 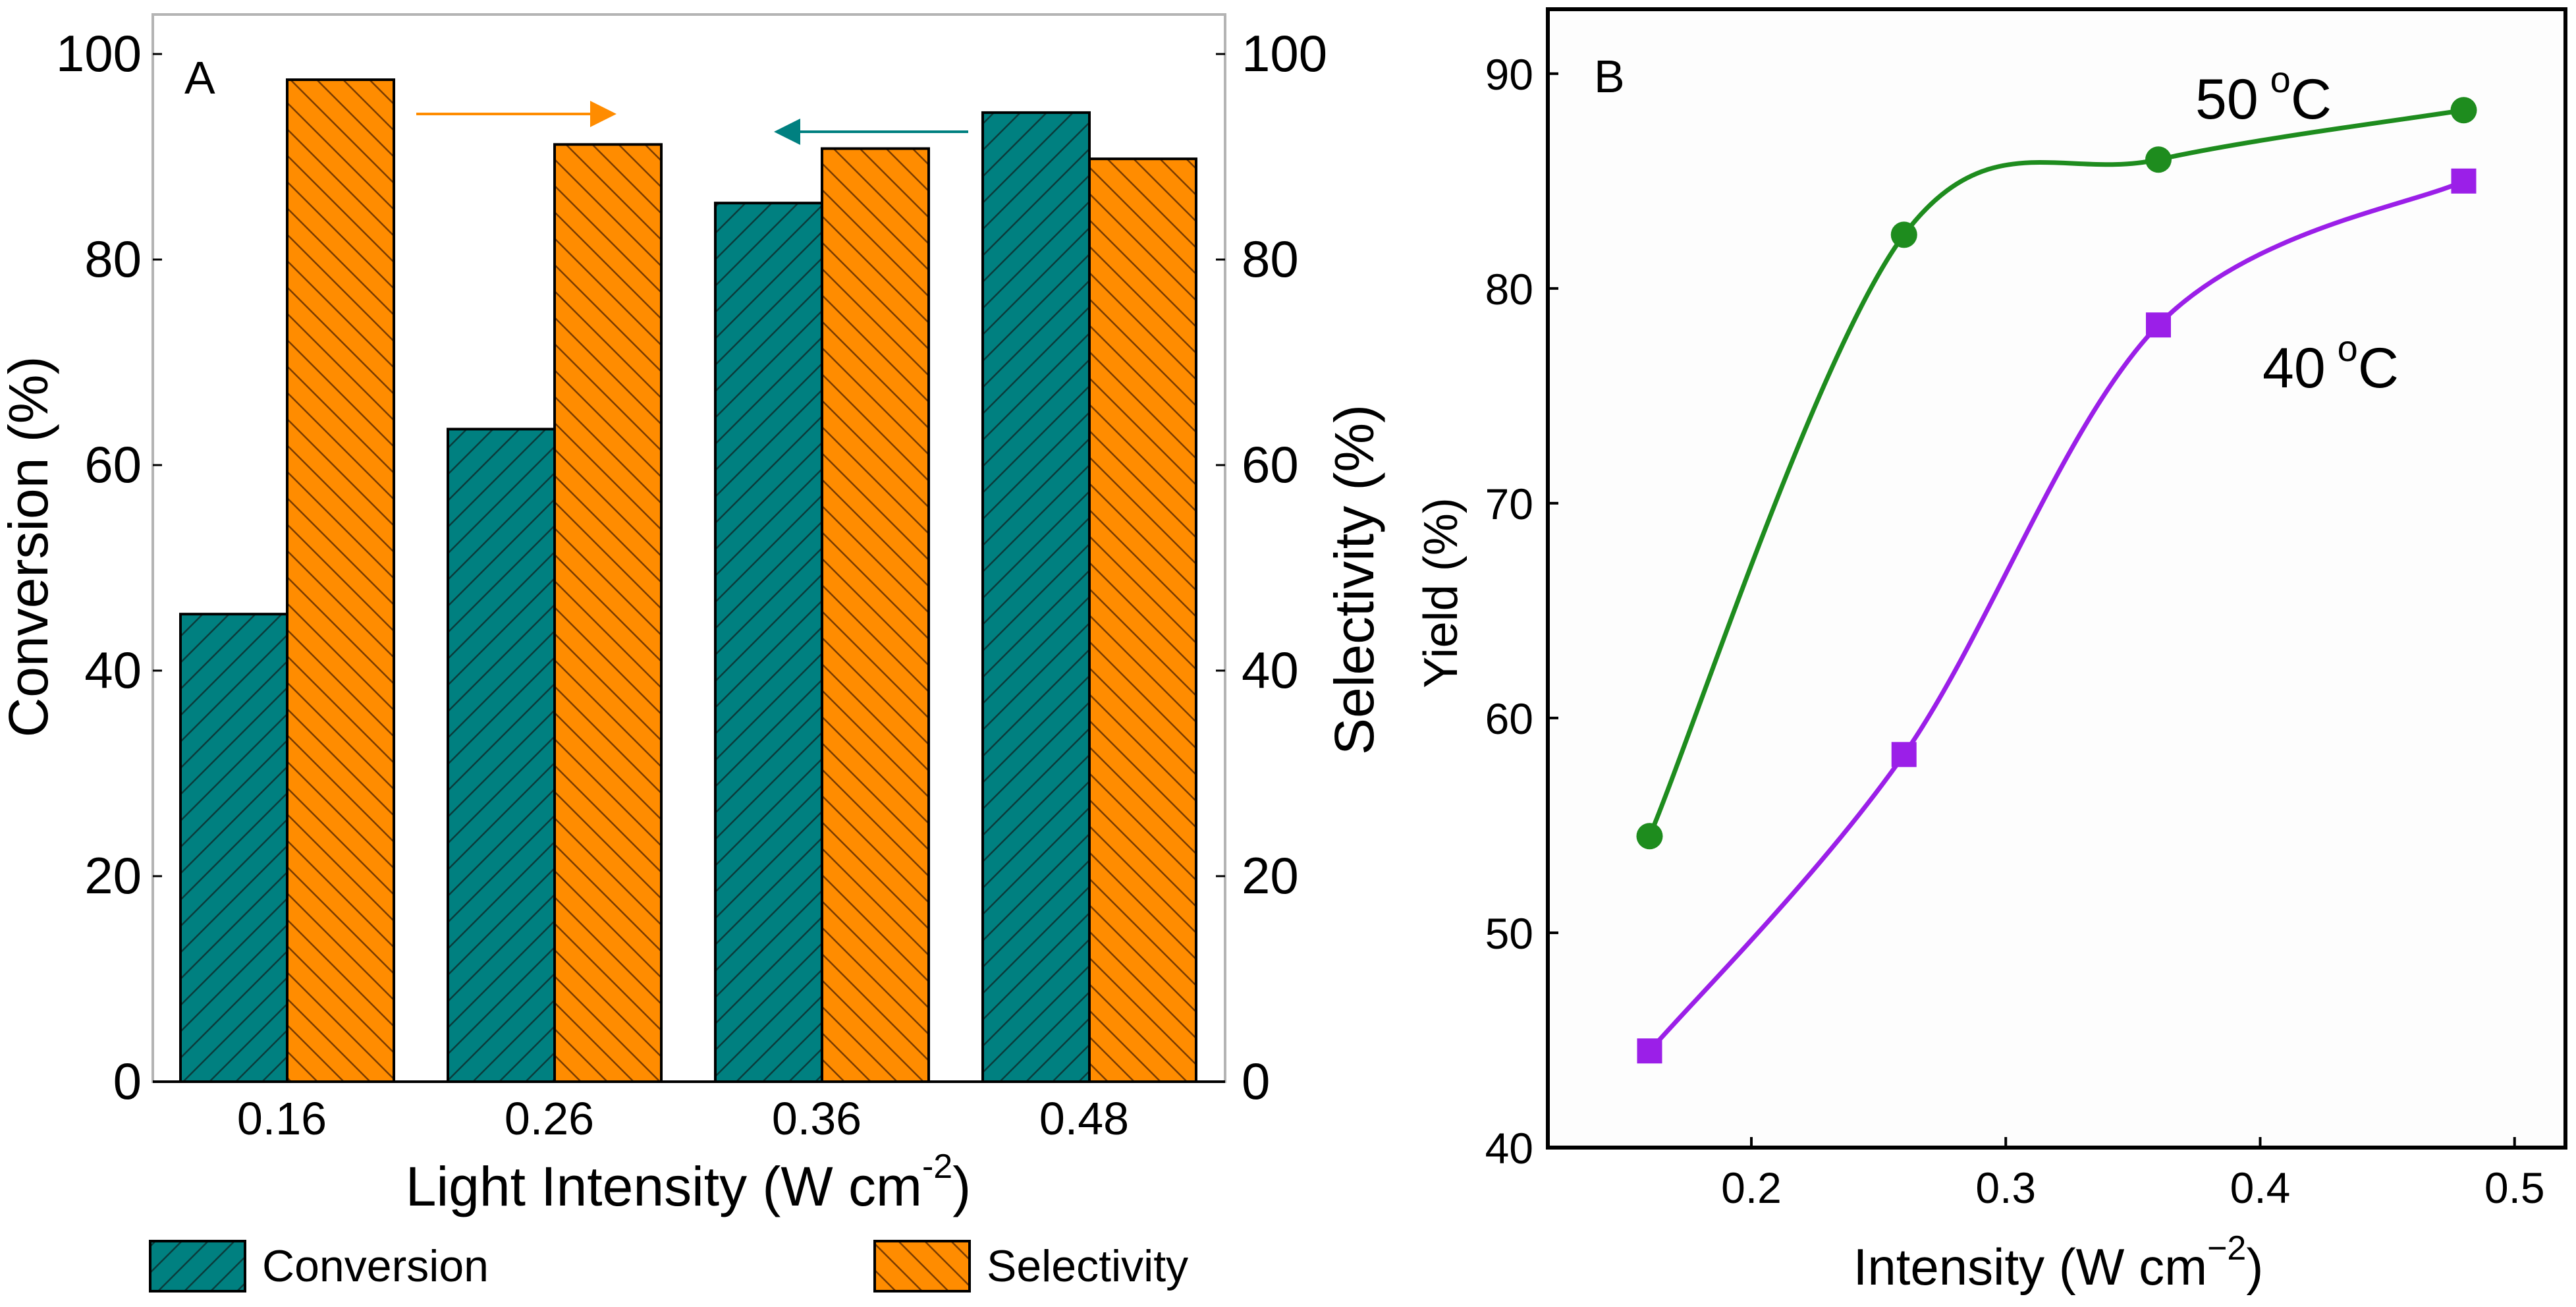 What do you see at coordinates (197, 1266) in the screenshot?
I see `legend-swatch-conversion` at bounding box center [197, 1266].